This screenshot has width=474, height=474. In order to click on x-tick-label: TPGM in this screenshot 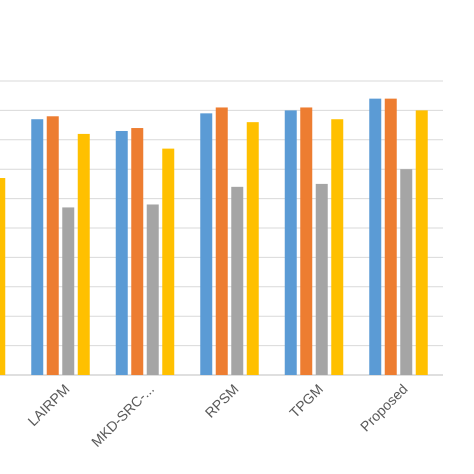, I will do `click(306, 401)`.